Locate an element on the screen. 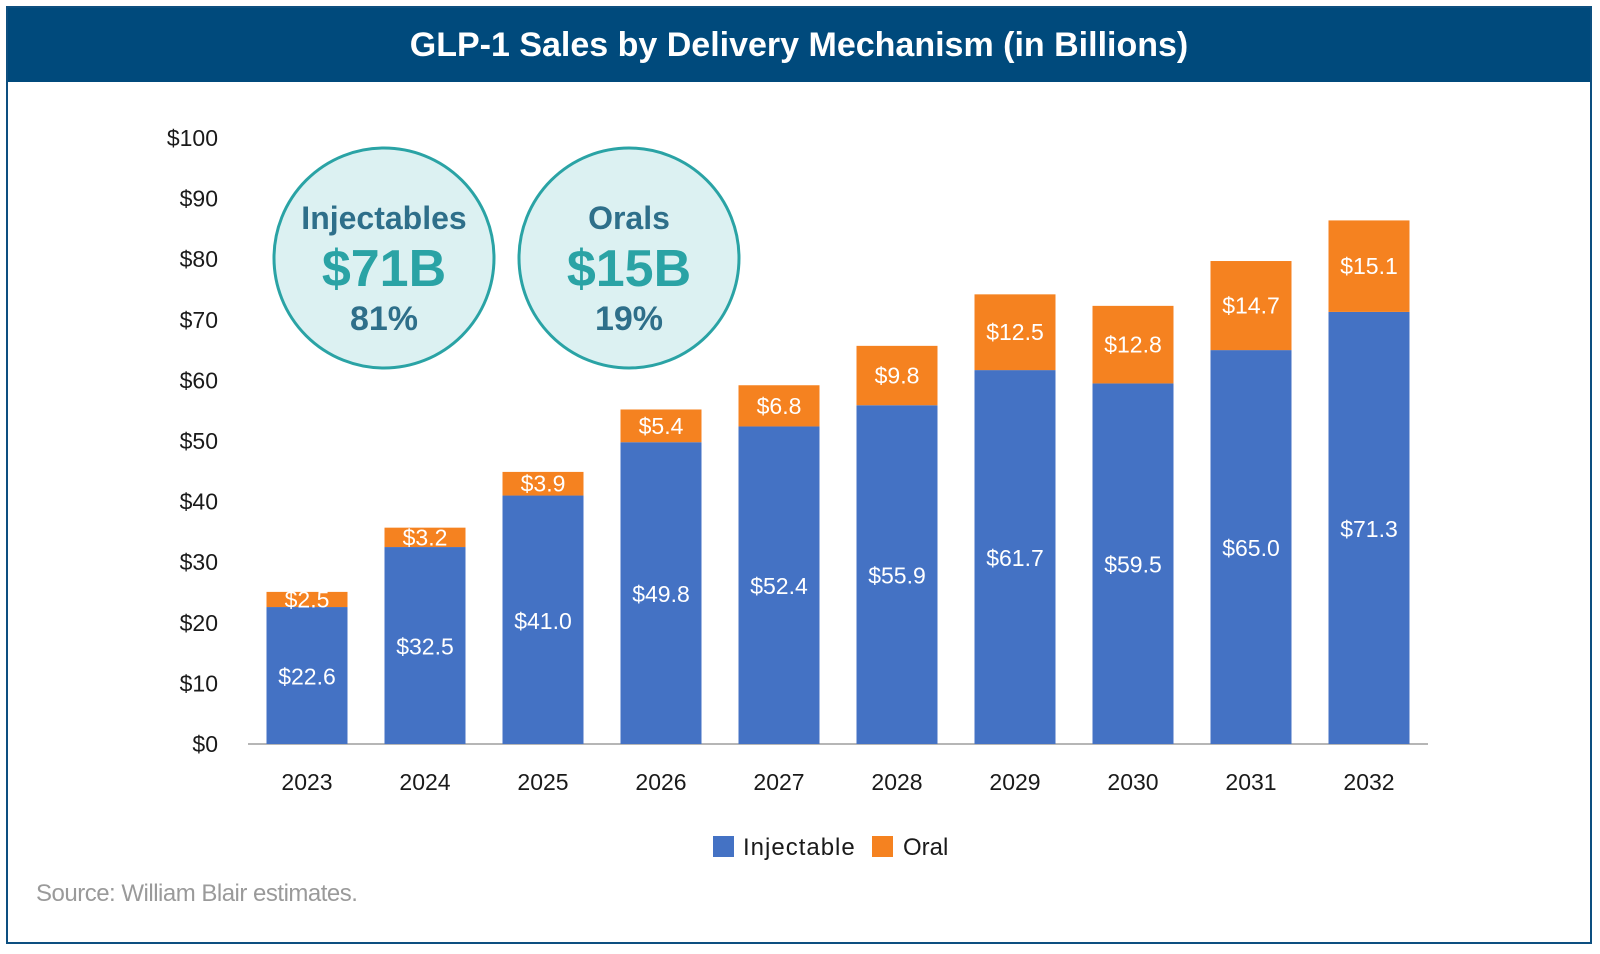  y-tick-label: $30 is located at coordinates (199, 562).